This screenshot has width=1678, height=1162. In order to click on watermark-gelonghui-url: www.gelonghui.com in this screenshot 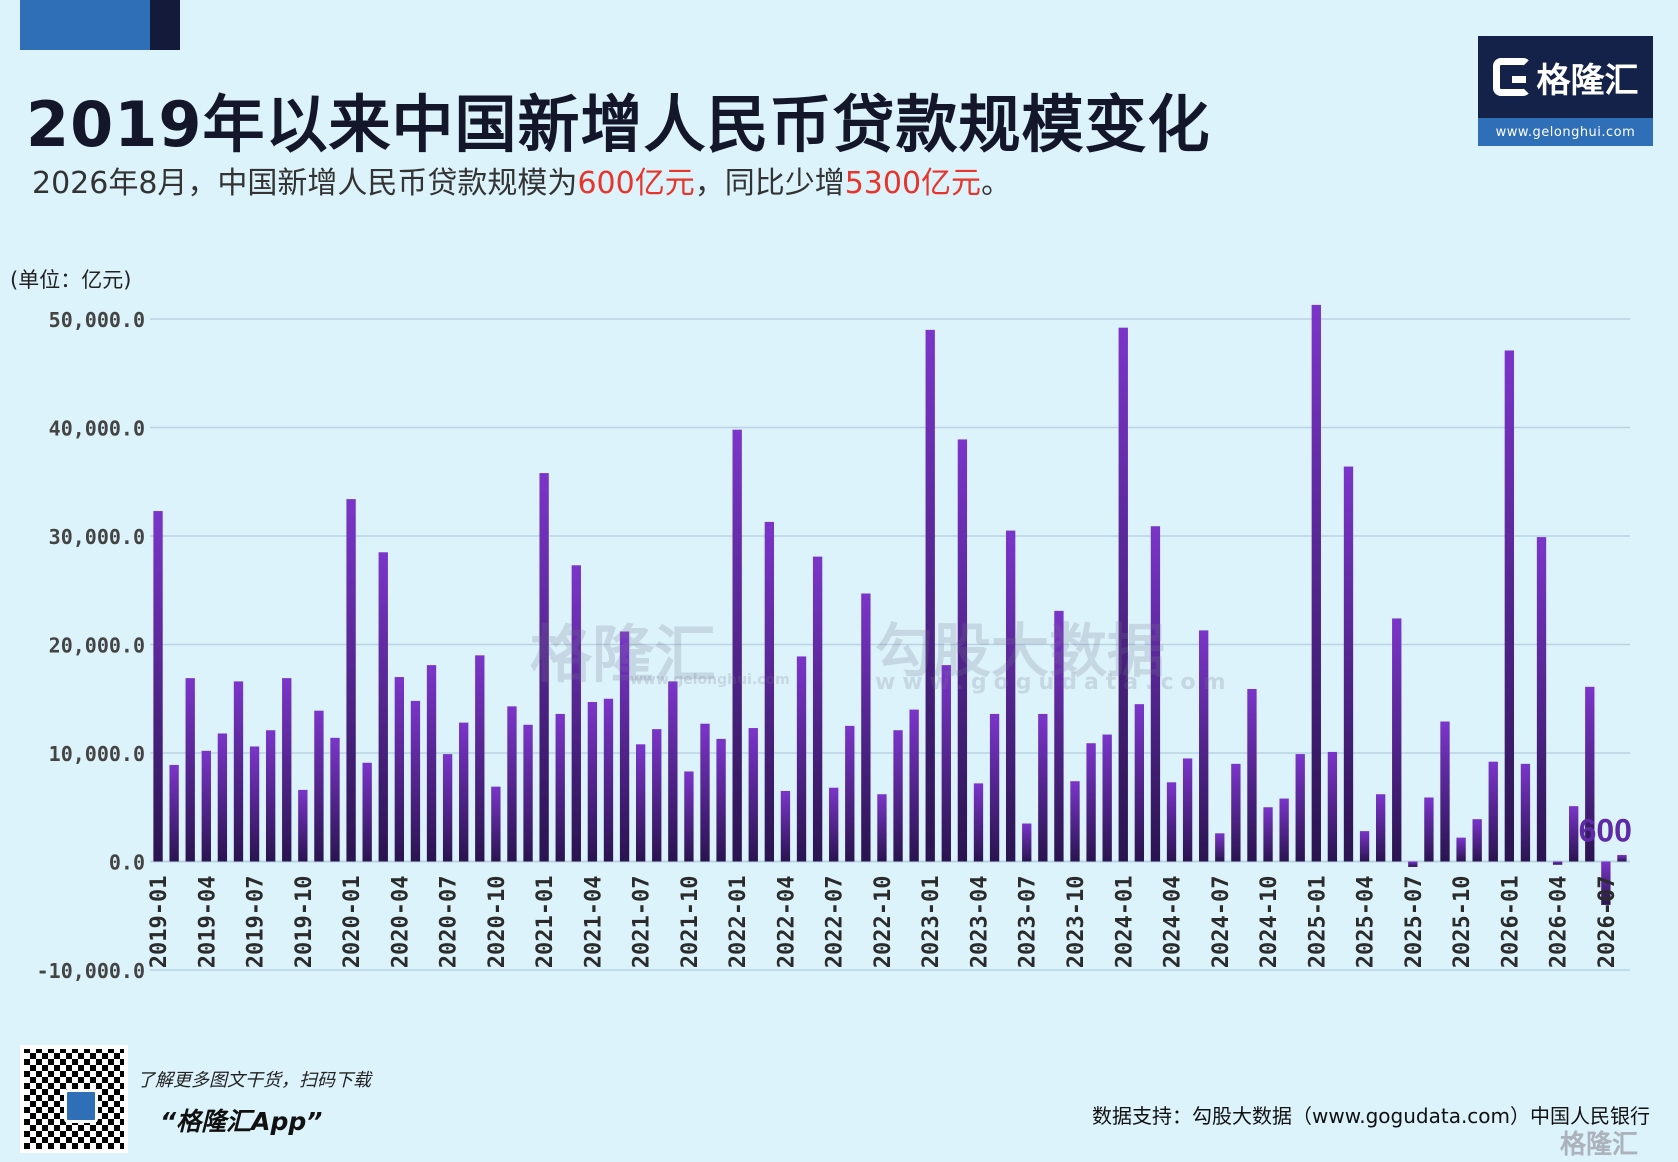, I will do `click(710, 680)`.